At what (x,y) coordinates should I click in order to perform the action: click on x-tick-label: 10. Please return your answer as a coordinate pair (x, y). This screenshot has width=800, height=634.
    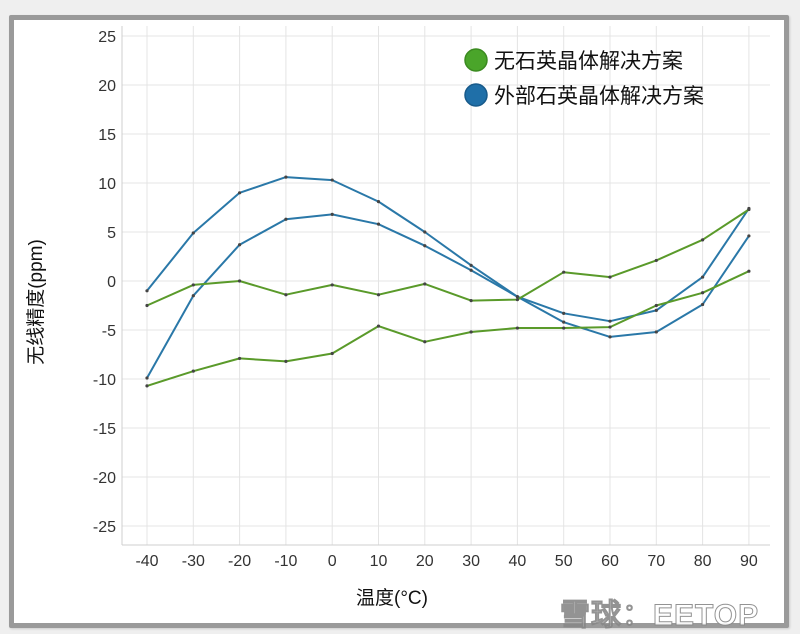
    Looking at the image, I should click on (379, 561).